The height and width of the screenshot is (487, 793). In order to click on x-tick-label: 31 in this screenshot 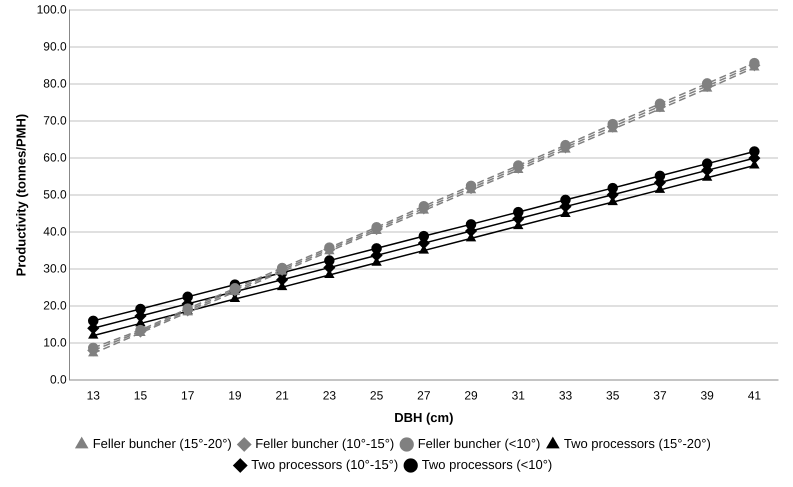, I will do `click(519, 395)`.